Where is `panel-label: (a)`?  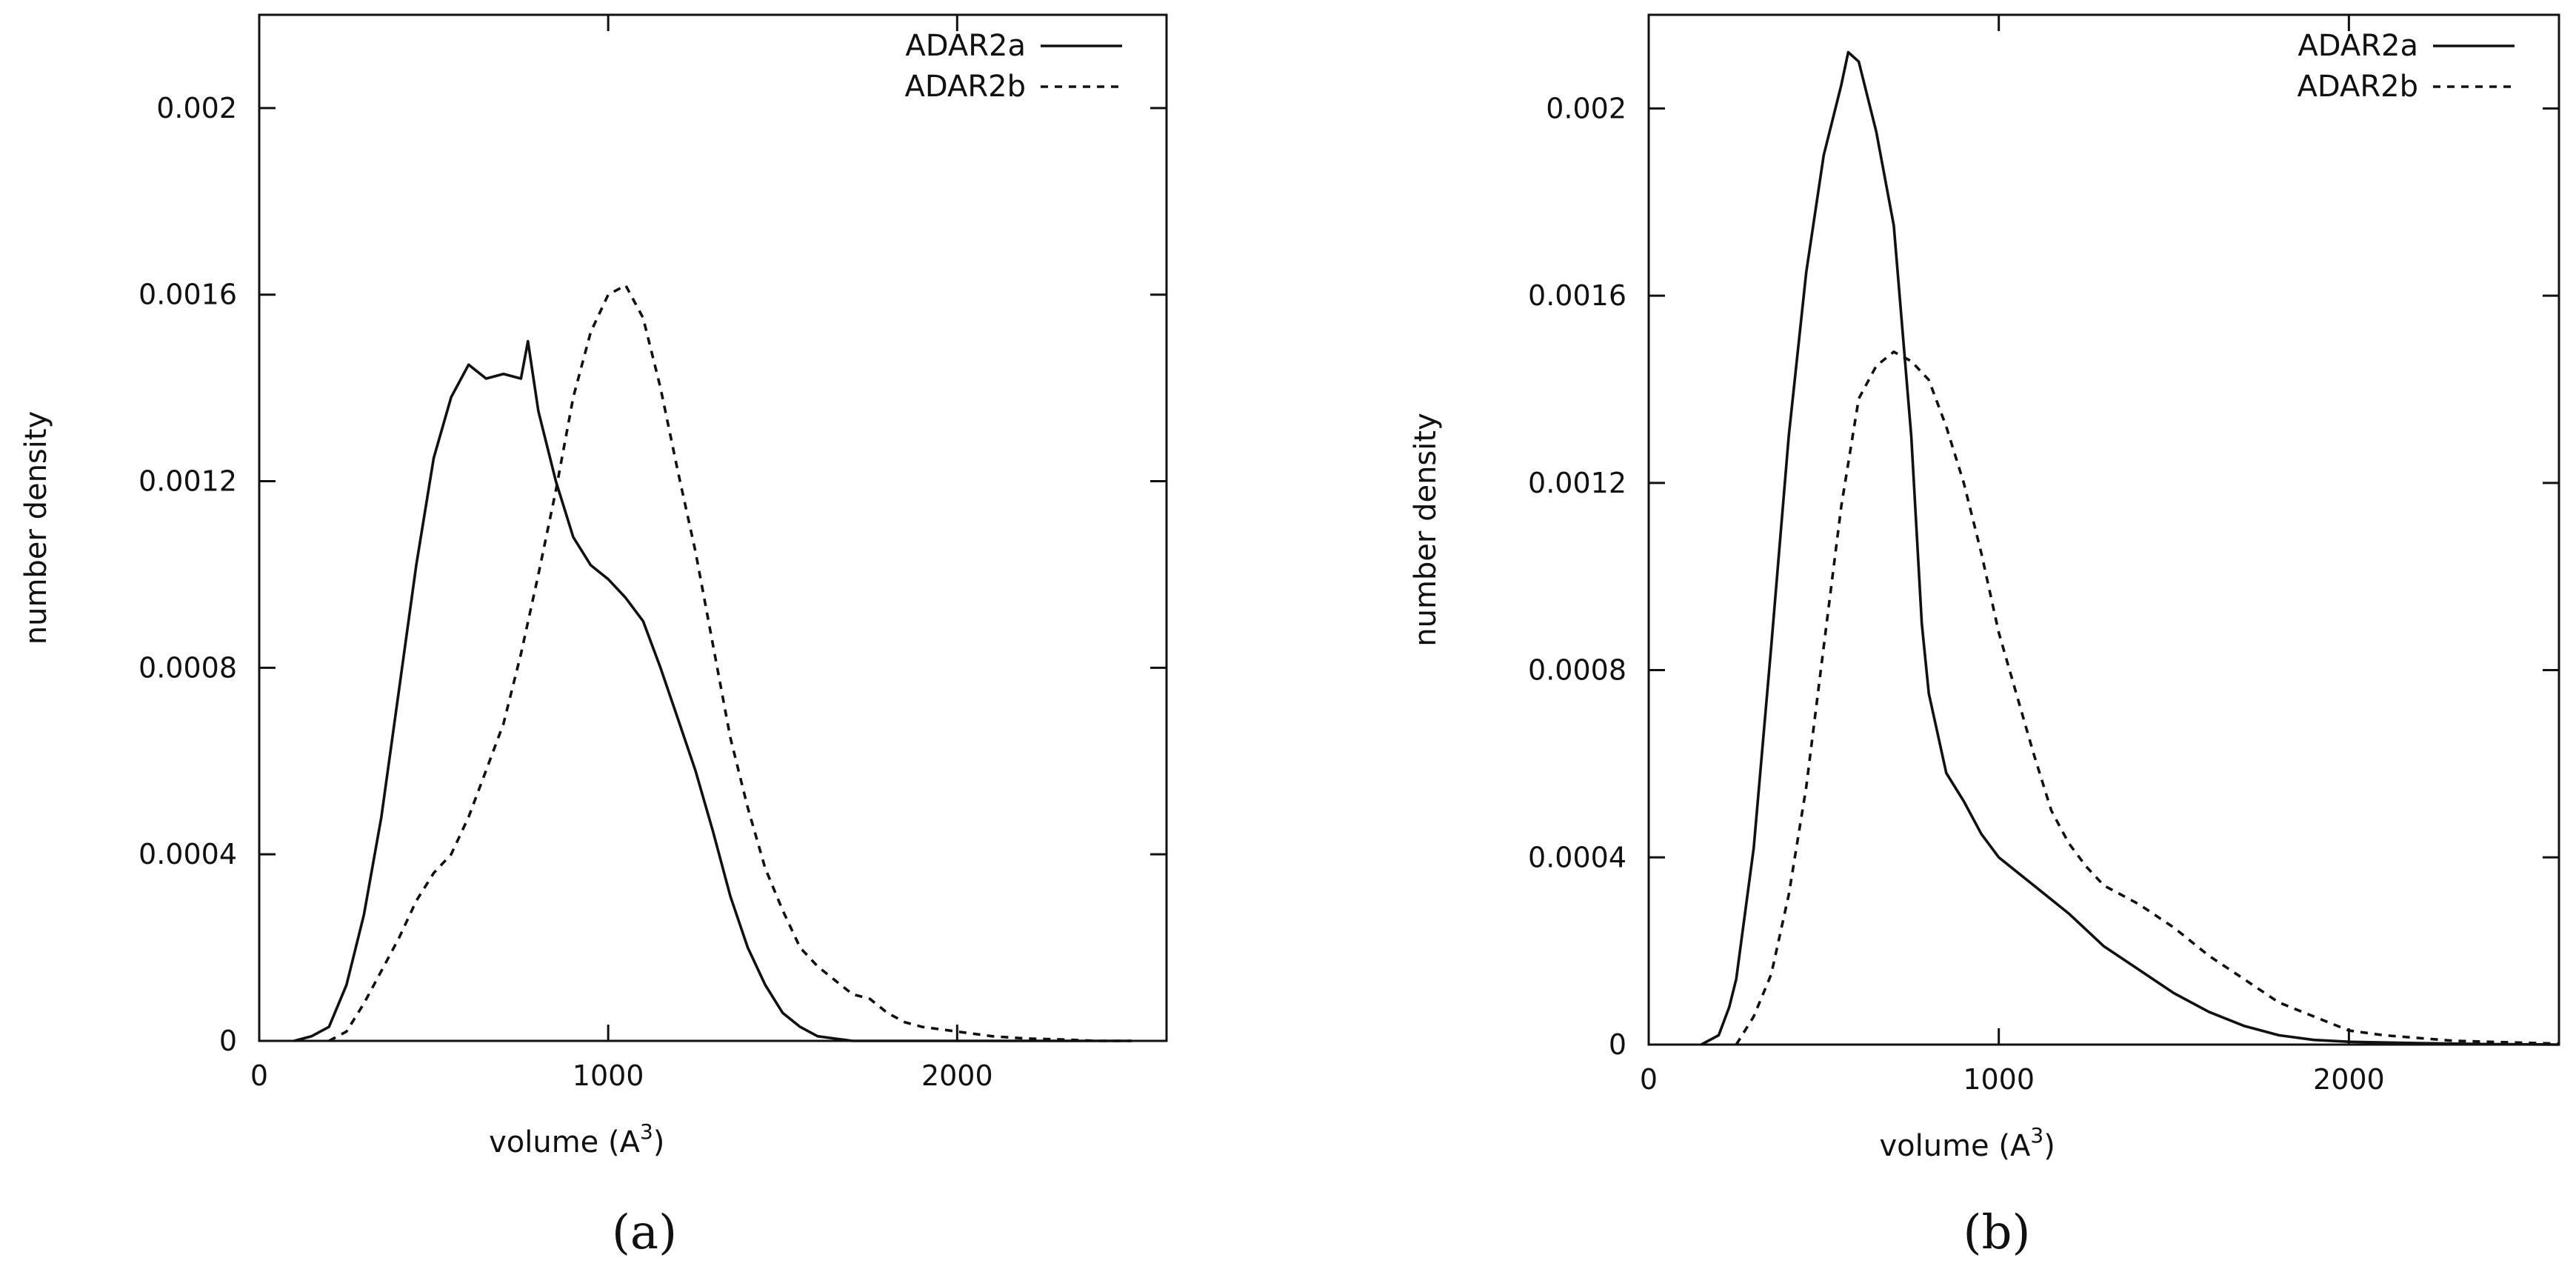 panel-label: (a) is located at coordinates (644, 1232).